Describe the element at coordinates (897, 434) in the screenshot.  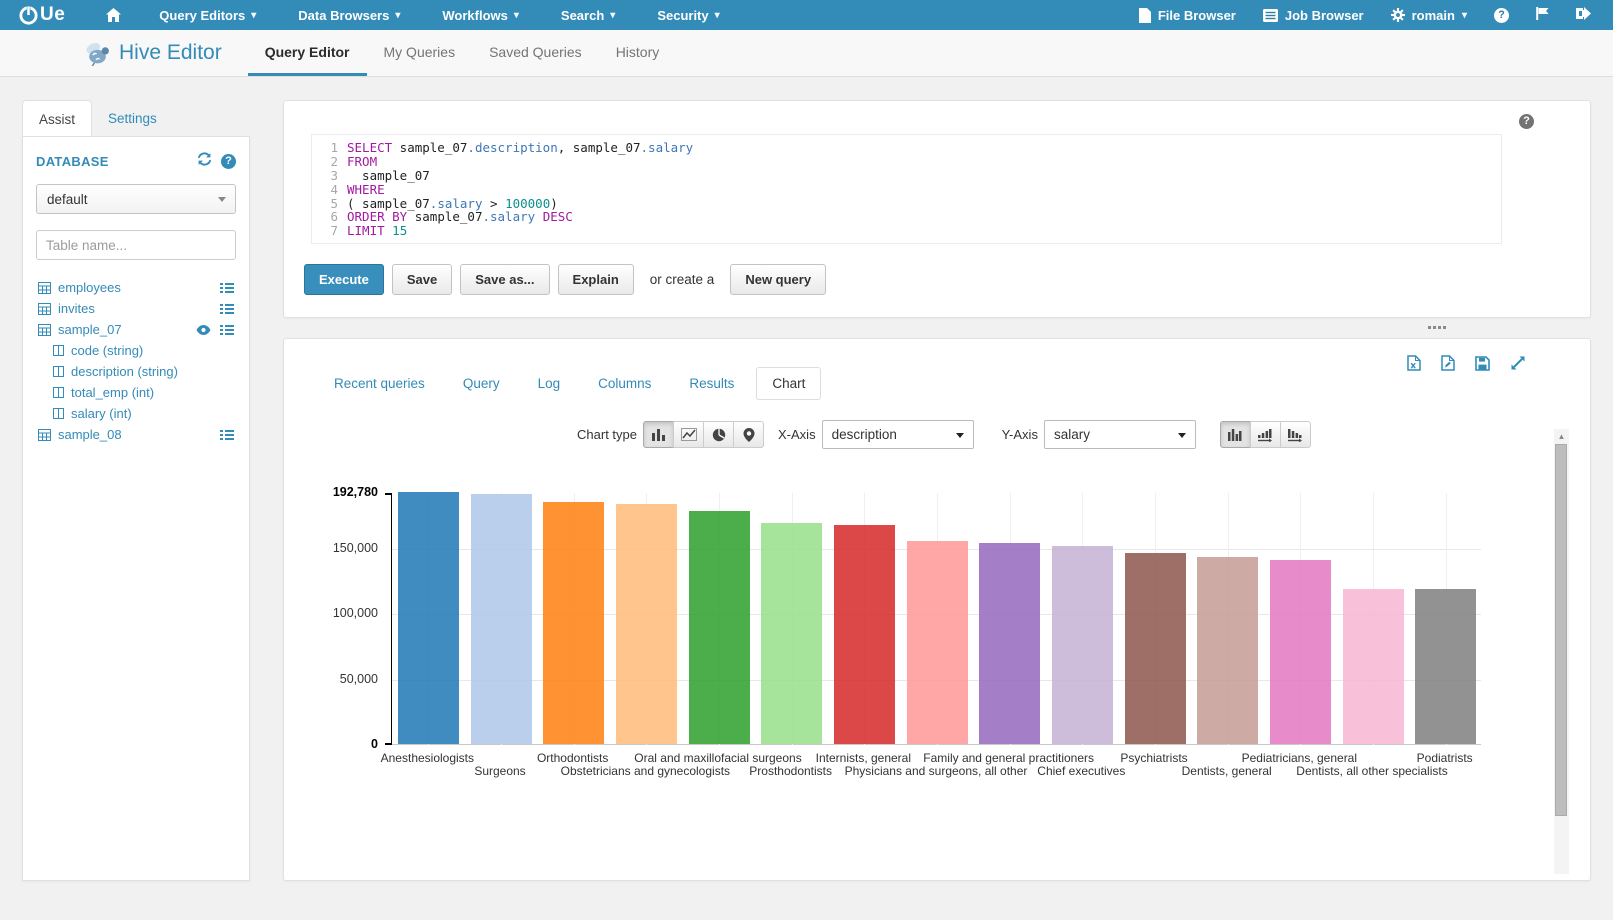
I see `x-axis-select: description` at that location.